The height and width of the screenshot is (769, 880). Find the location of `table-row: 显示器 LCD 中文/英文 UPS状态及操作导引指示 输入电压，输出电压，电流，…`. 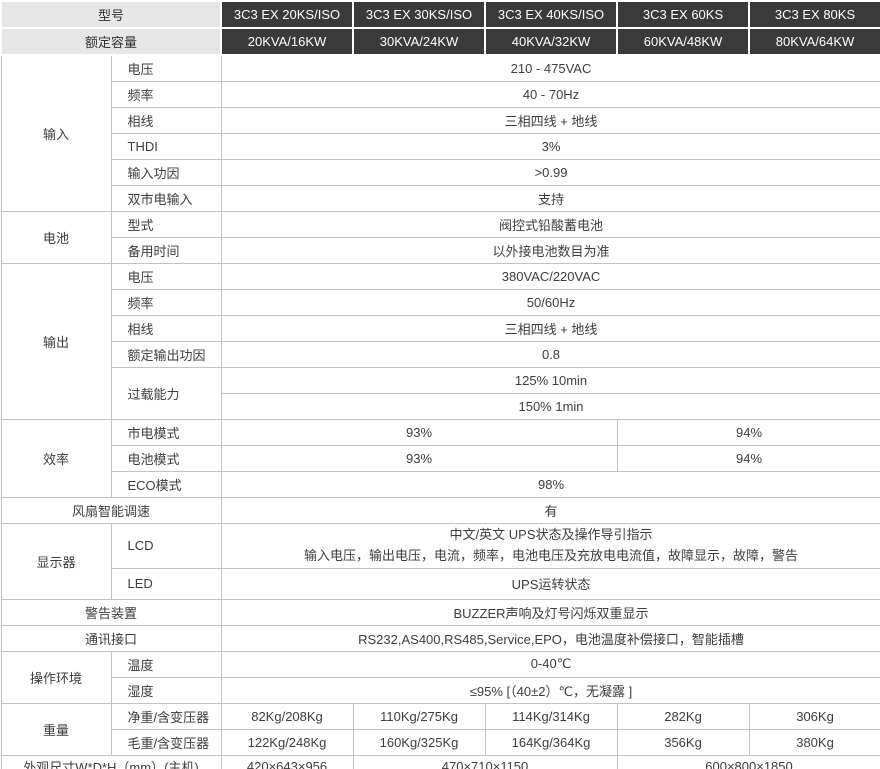

table-row: 显示器 LCD 中文/英文 UPS状态及操作导引指示 输入电压，输出电压，电流，… is located at coordinates (440, 561).